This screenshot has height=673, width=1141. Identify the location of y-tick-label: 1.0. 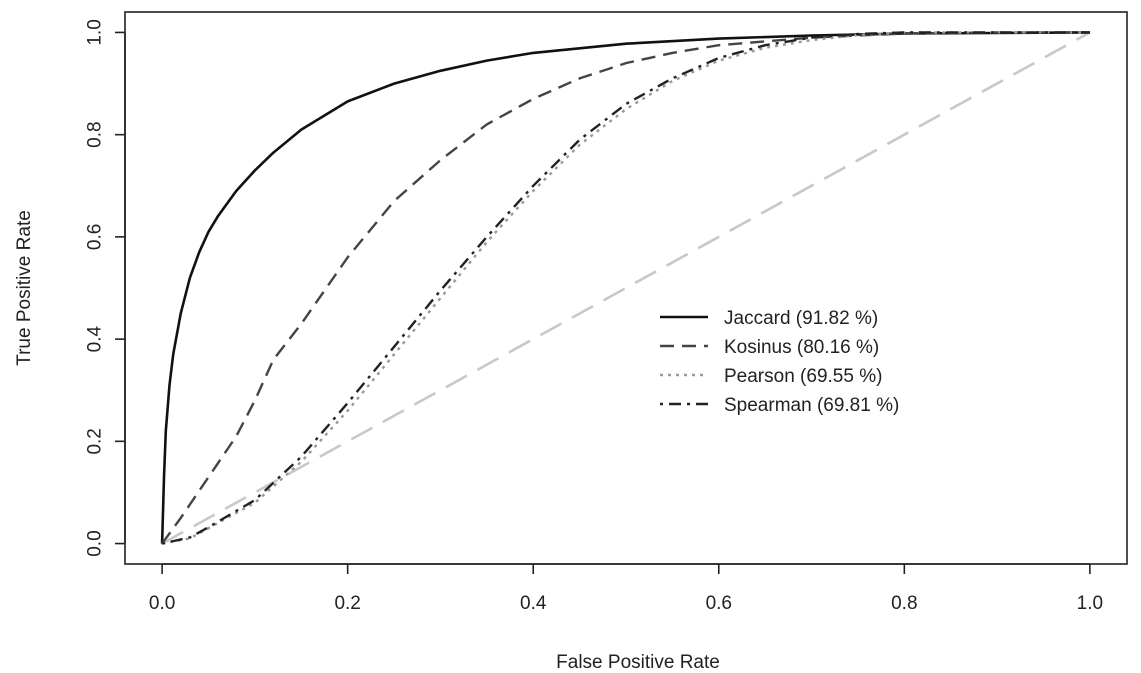
(95, 32).